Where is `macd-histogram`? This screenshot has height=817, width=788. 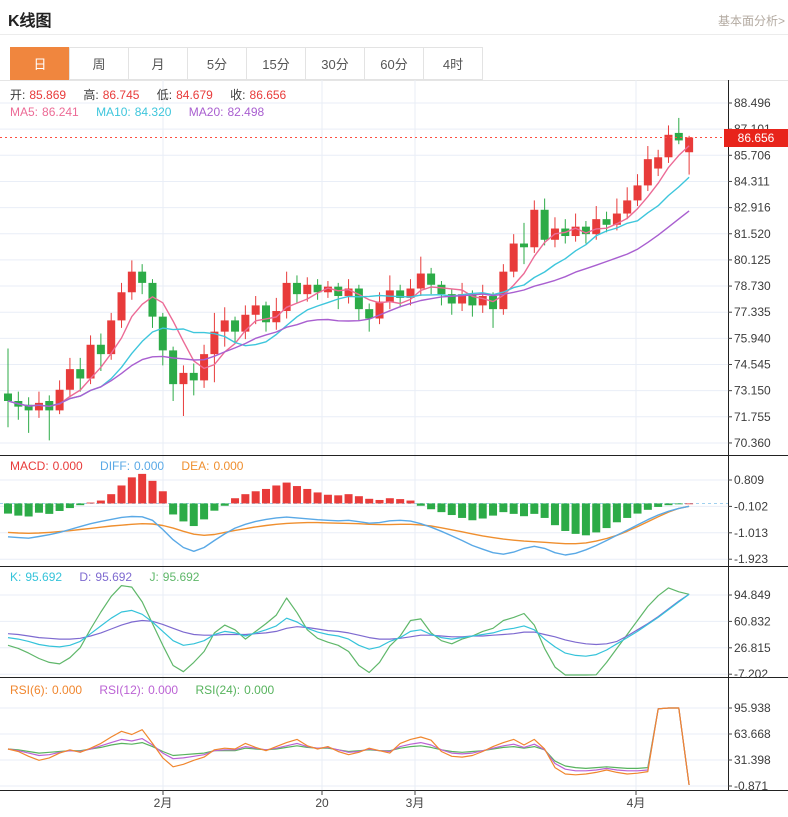
macd-histogram is located at coordinates (364, 504).